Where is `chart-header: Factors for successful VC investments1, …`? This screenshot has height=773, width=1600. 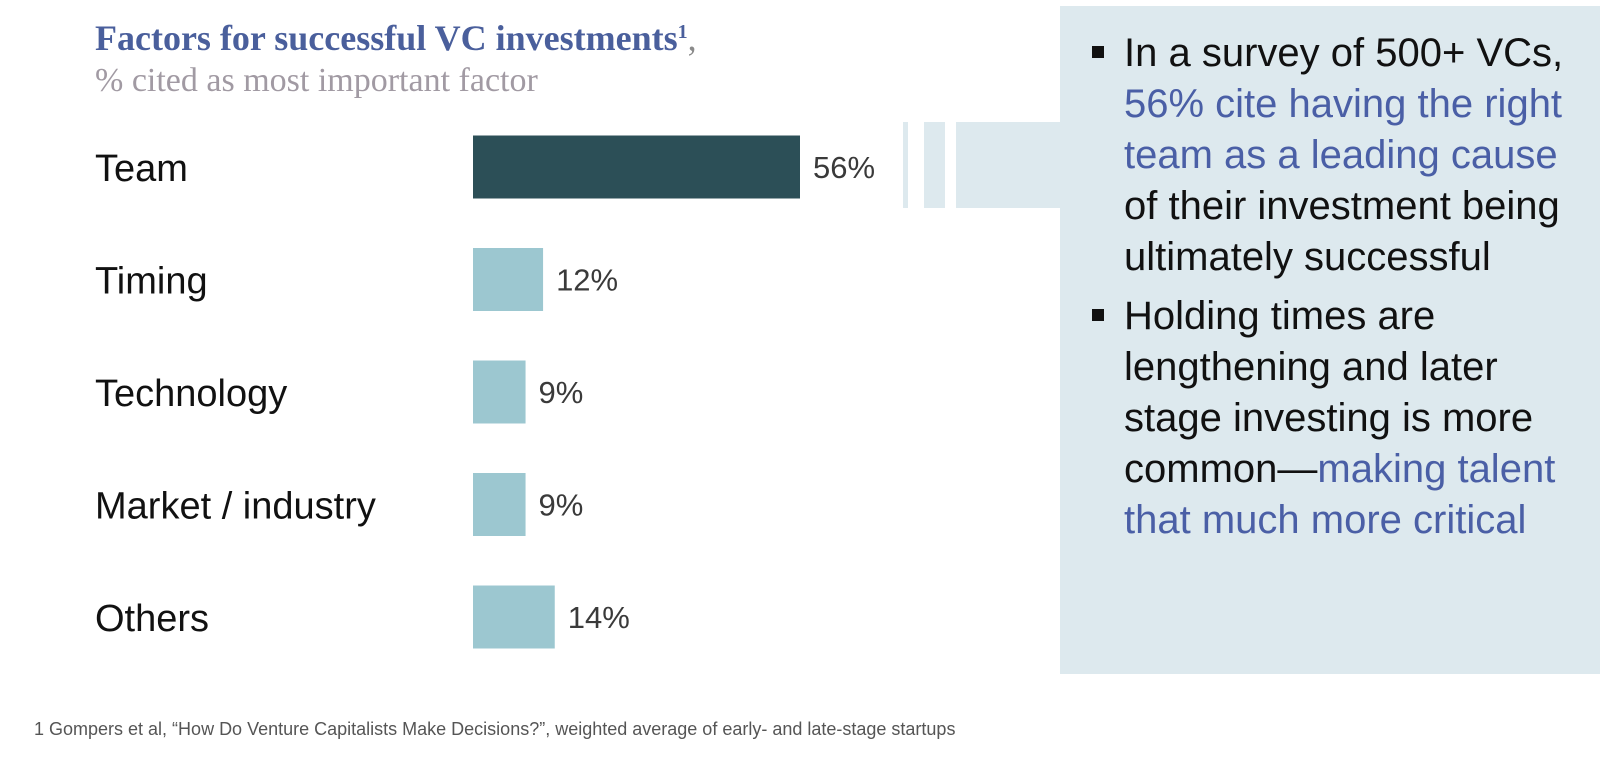
chart-header: Factors for successful VC investments1, … is located at coordinates (396, 57).